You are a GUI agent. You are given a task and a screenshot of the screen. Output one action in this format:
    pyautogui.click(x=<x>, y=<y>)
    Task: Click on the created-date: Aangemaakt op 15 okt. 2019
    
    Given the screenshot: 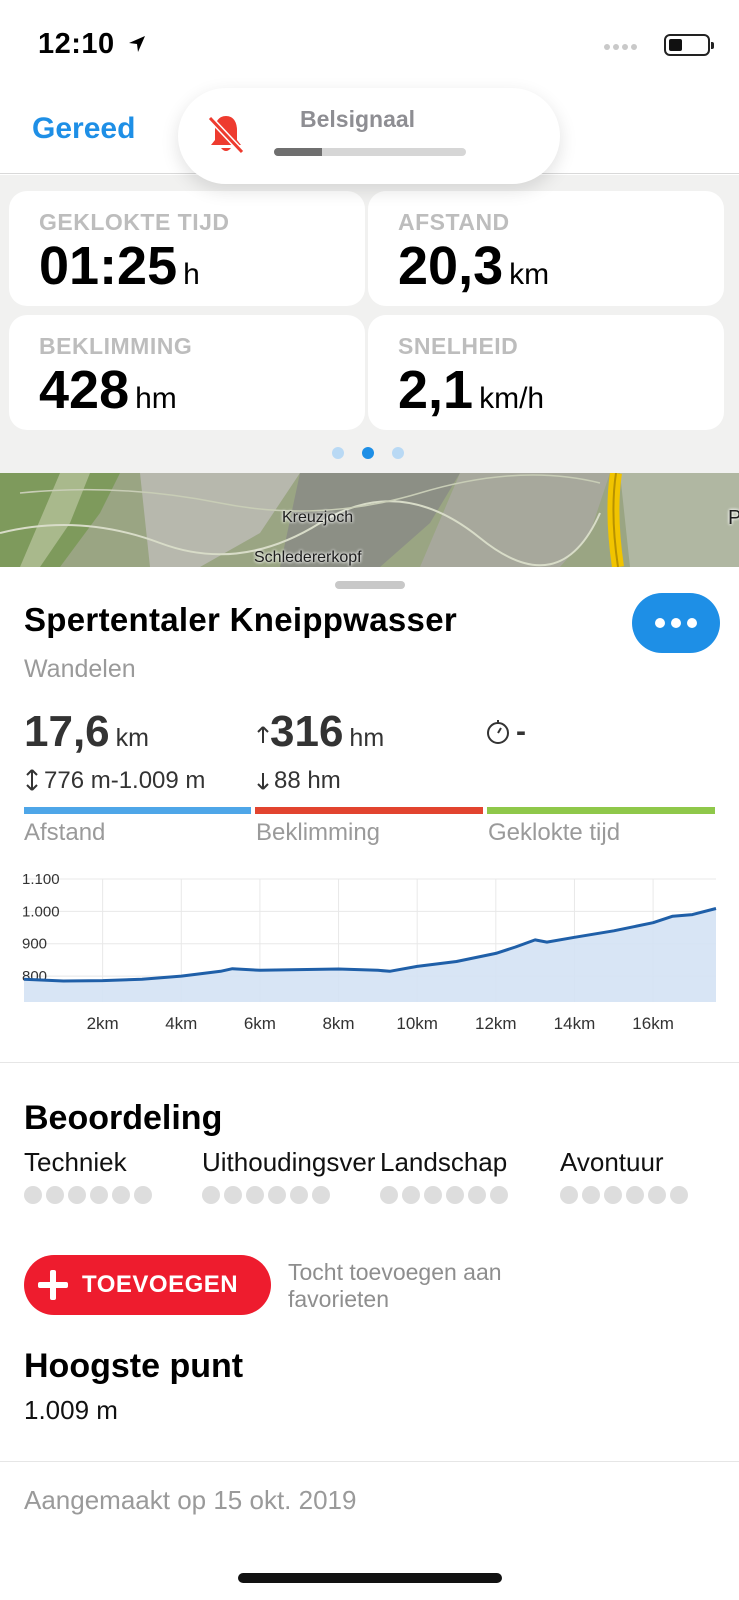 What is the action you would take?
    pyautogui.click(x=190, y=1500)
    